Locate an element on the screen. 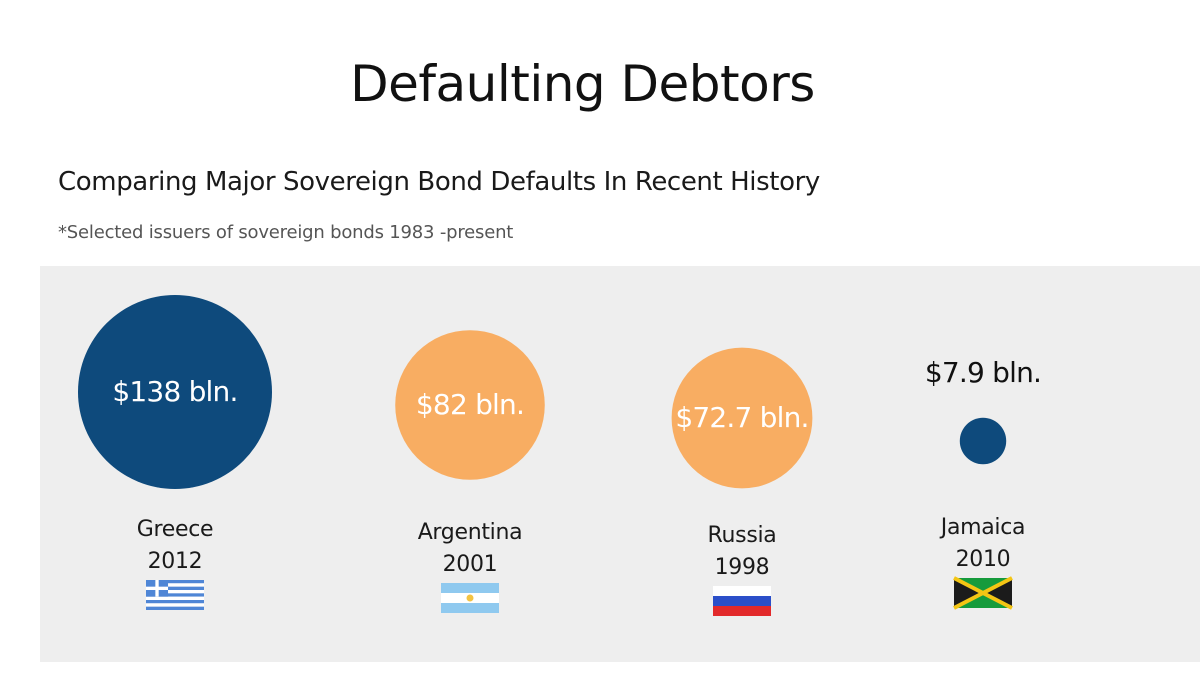 The height and width of the screenshot is (675, 1200). country-label-jamaica: Jamaica is located at coordinates (982, 527).